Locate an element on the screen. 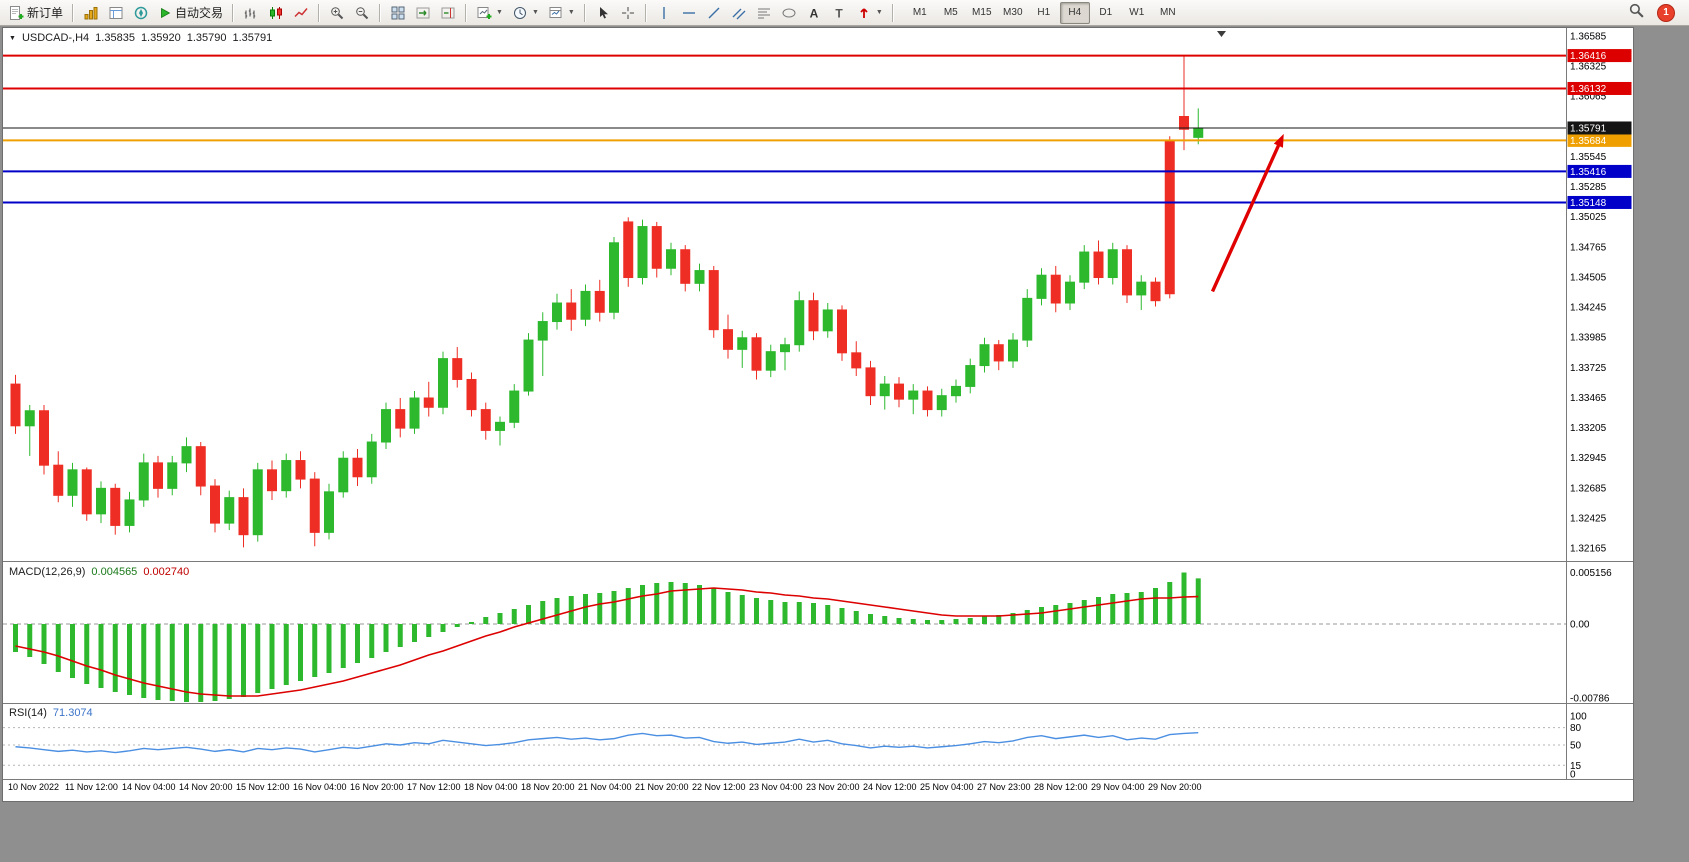 This screenshot has height=862, width=1689. horizontal-line-button is located at coordinates (689, 13).